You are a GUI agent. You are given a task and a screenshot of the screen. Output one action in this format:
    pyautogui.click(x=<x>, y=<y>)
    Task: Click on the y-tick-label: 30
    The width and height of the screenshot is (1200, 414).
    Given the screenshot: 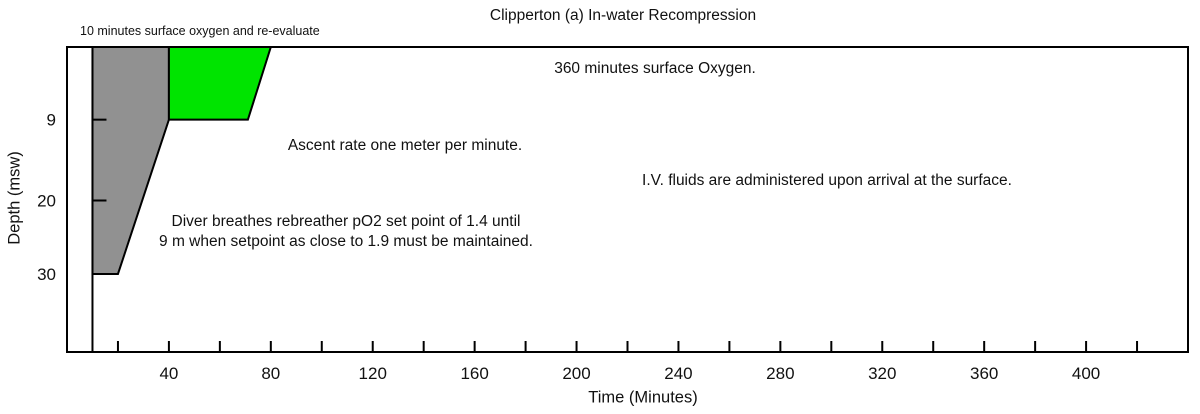 What is the action you would take?
    pyautogui.click(x=46, y=274)
    